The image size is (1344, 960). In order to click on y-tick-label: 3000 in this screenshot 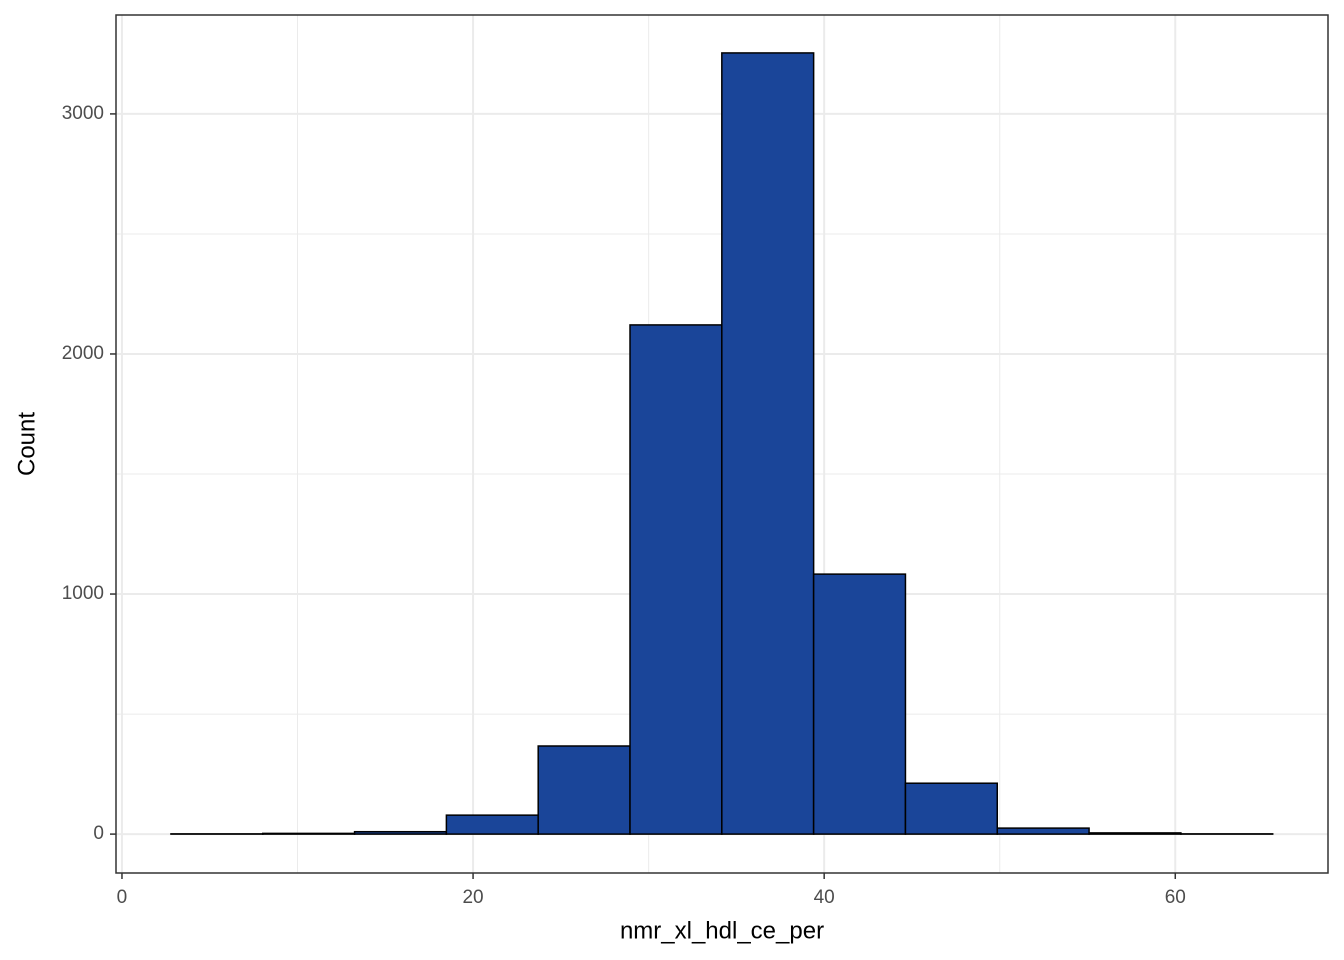, I will do `click(83, 113)`.